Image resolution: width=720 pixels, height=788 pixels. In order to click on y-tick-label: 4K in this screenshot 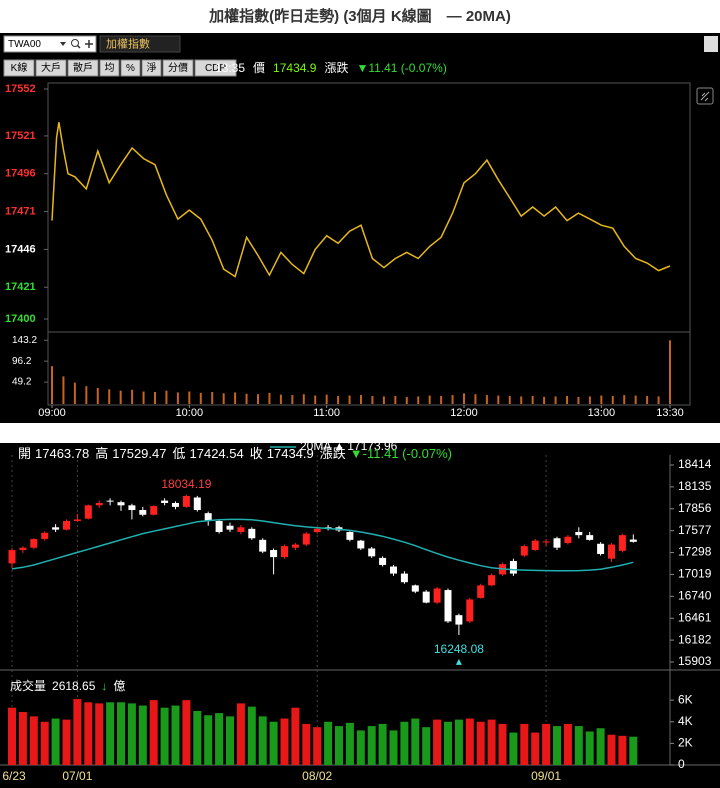, I will do `click(685, 721)`.